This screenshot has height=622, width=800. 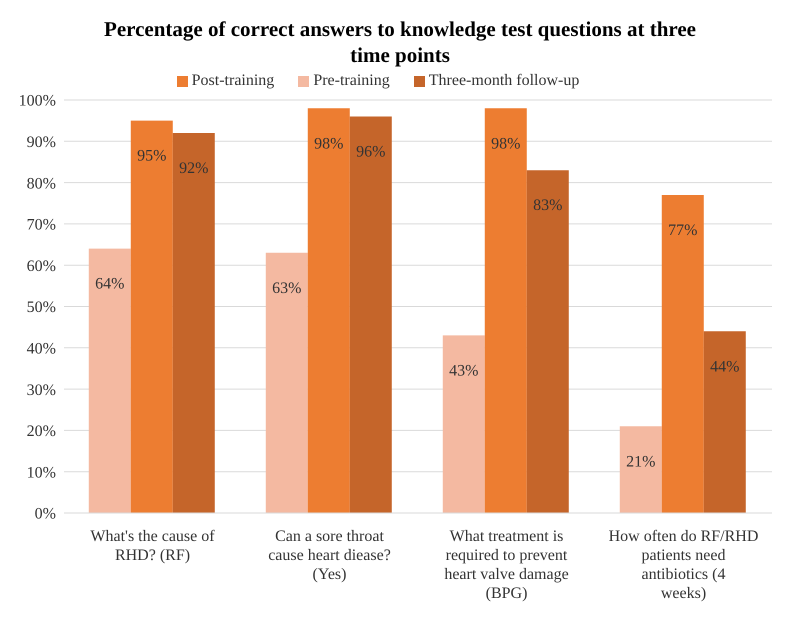 I want to click on y-tick-label: 20%, so click(x=41, y=431).